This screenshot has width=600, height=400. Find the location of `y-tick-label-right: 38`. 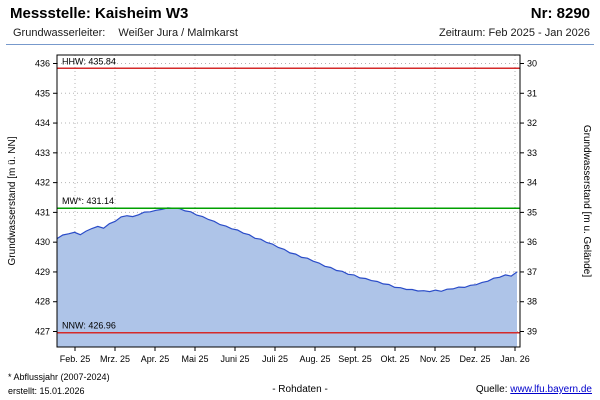

y-tick-label-right: 38 is located at coordinates (532, 302).